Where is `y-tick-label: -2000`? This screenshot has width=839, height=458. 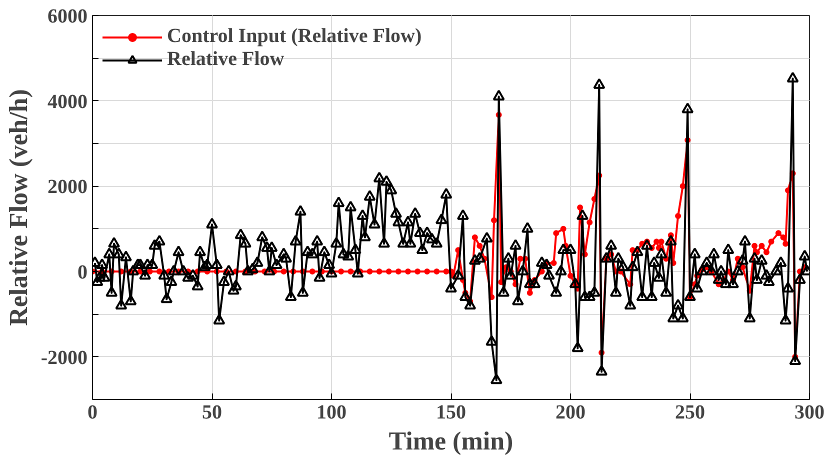 y-tick-label: -2000 is located at coordinates (64, 357).